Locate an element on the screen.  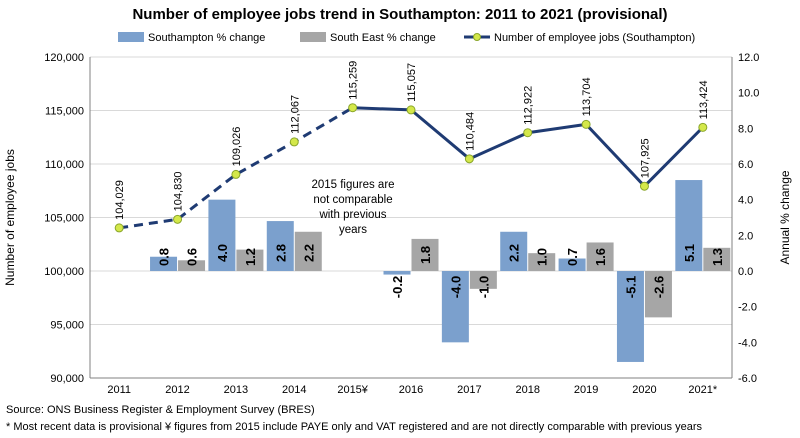
bar-value-label: 2.8 is located at coordinates (280, 253).